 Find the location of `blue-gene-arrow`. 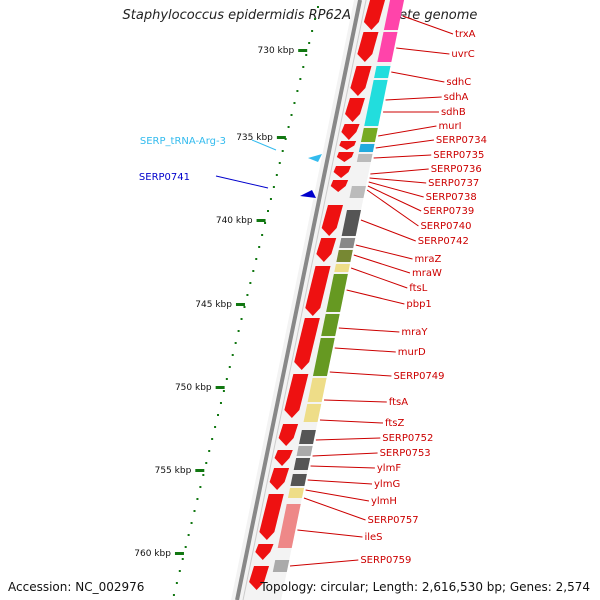

blue-gene-arrow is located at coordinates (308, 194).